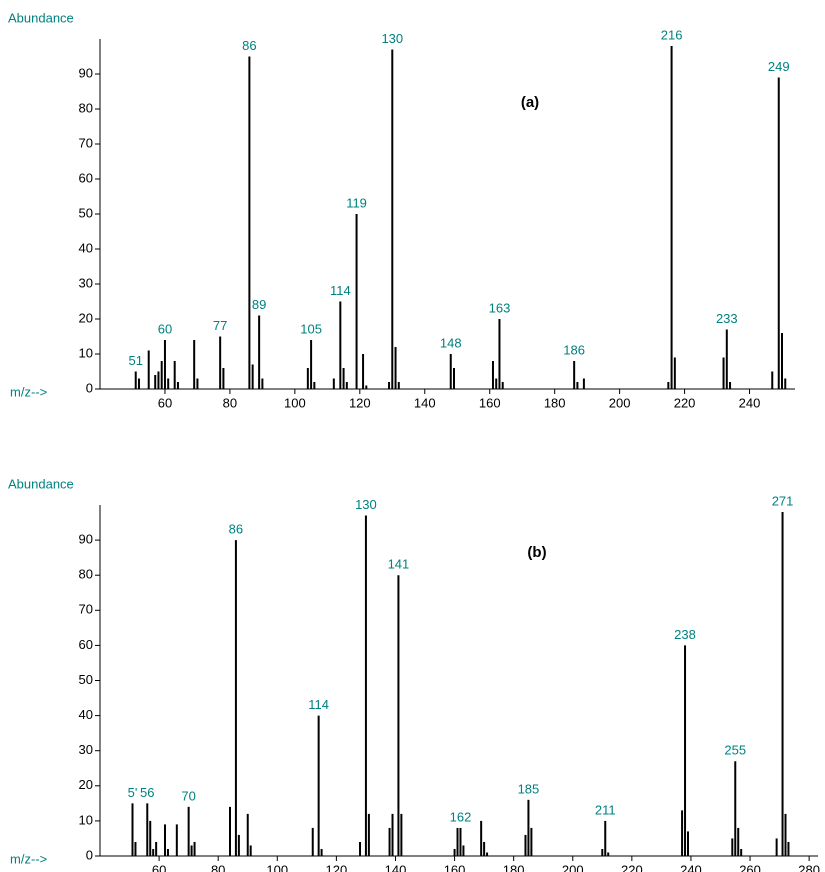 This screenshot has height=872, width=825. Describe the element at coordinates (133, 792) in the screenshot. I see `peak-label: 5'` at that location.